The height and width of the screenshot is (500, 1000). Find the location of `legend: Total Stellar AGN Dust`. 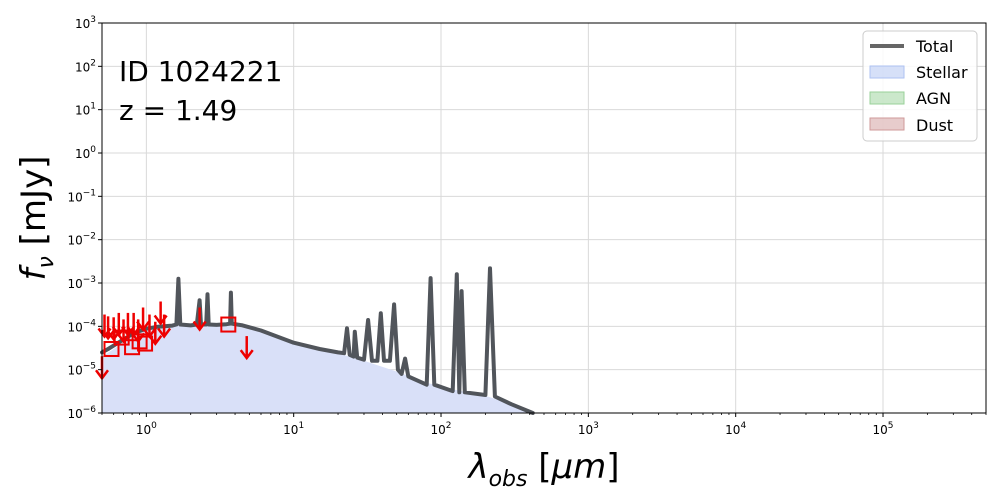

legend: Total Stellar AGN Dust is located at coordinates (920, 86).